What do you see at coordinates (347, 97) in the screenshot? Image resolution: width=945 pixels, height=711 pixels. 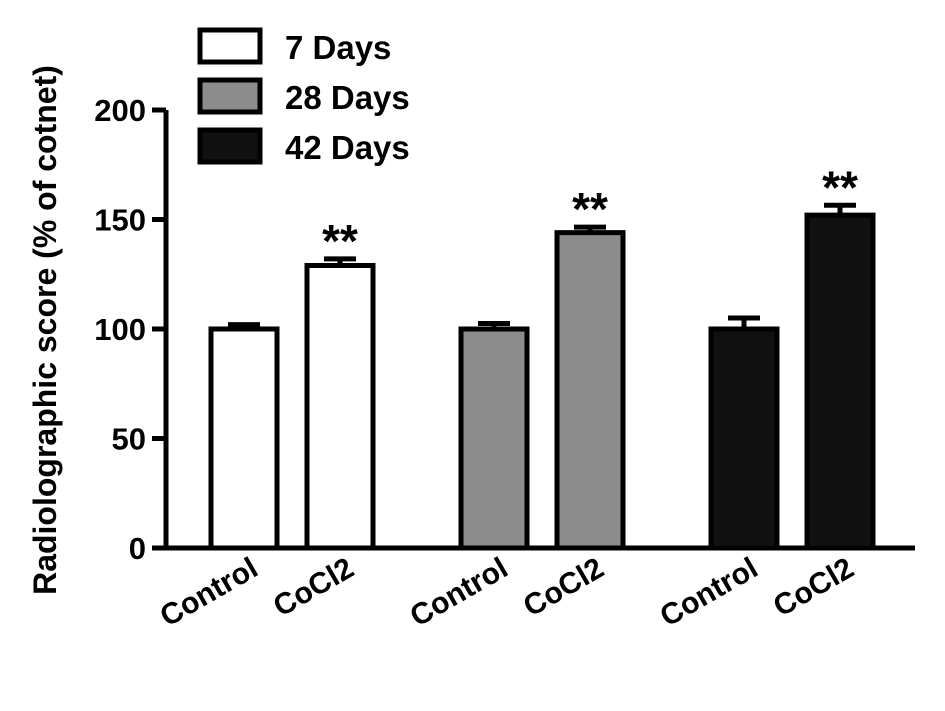 I see `legend-label: 28 Days` at bounding box center [347, 97].